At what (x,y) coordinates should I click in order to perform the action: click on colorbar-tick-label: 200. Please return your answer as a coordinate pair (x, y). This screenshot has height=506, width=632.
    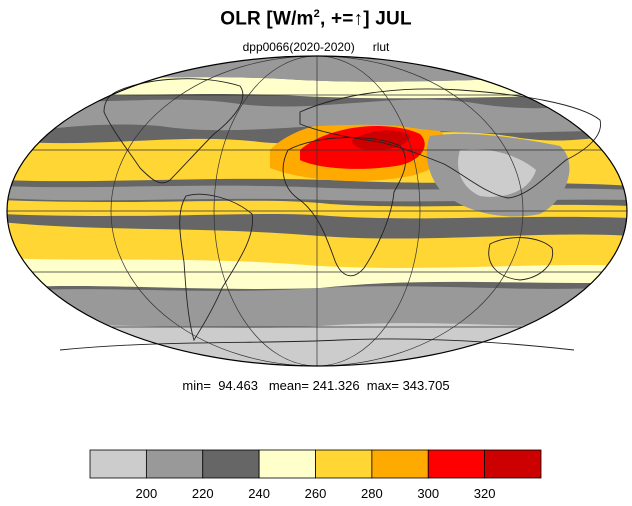
    Looking at the image, I should click on (146, 493).